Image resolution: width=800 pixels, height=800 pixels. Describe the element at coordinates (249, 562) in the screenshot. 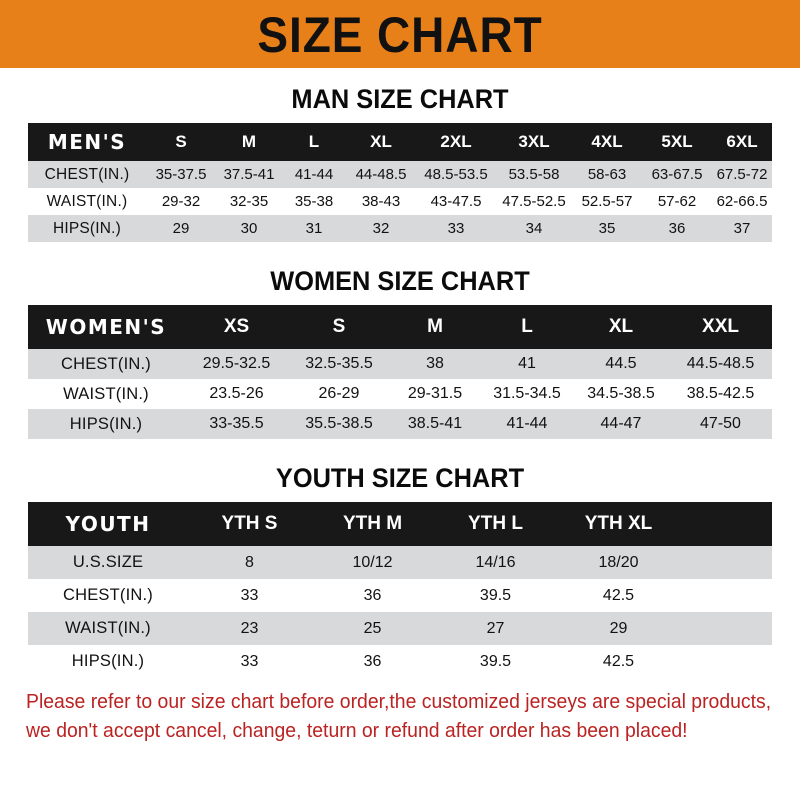

I see `youth-cell-0-0: 8` at that location.